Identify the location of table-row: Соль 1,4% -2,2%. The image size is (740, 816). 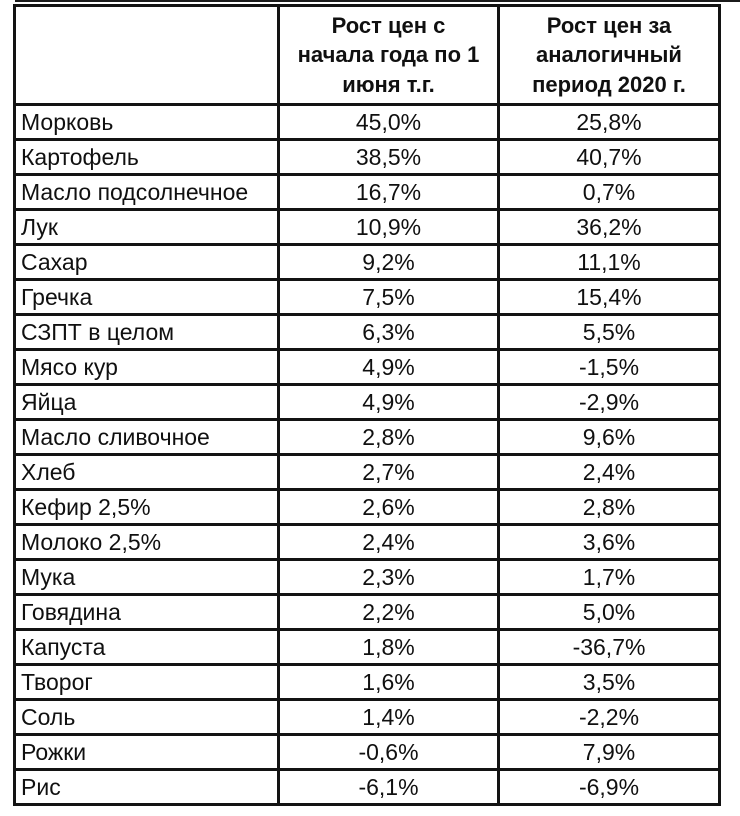
(367, 717).